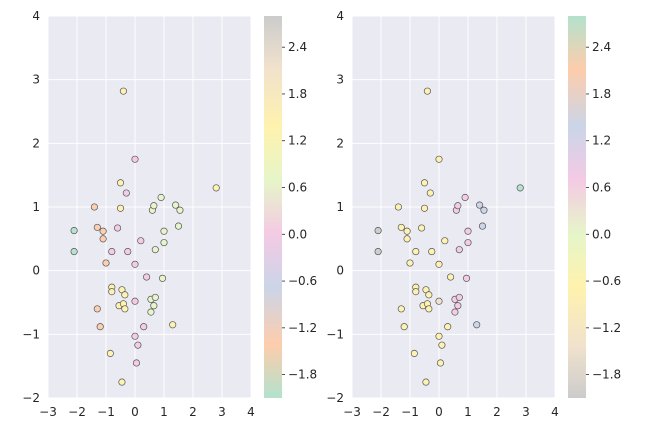 The image size is (656, 441). I want to click on chart-2-x-tick-label: −3, so click(352, 412).